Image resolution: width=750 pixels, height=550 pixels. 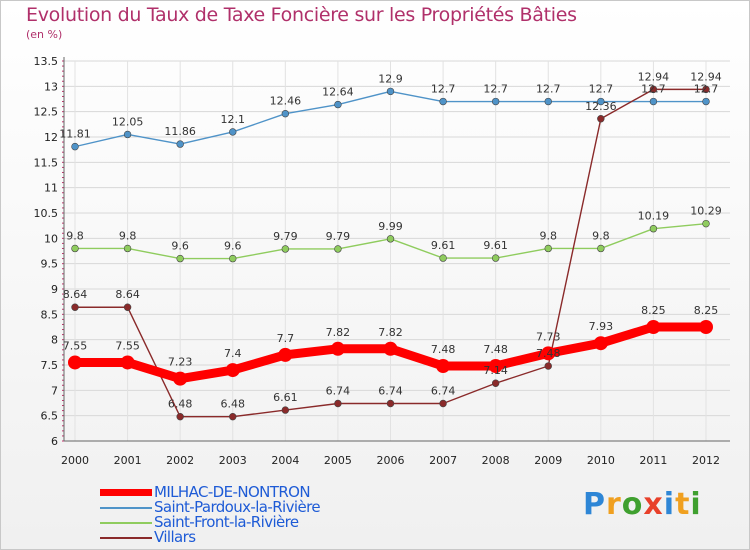 I want to click on y-tick-label: 13, so click(x=51, y=86).